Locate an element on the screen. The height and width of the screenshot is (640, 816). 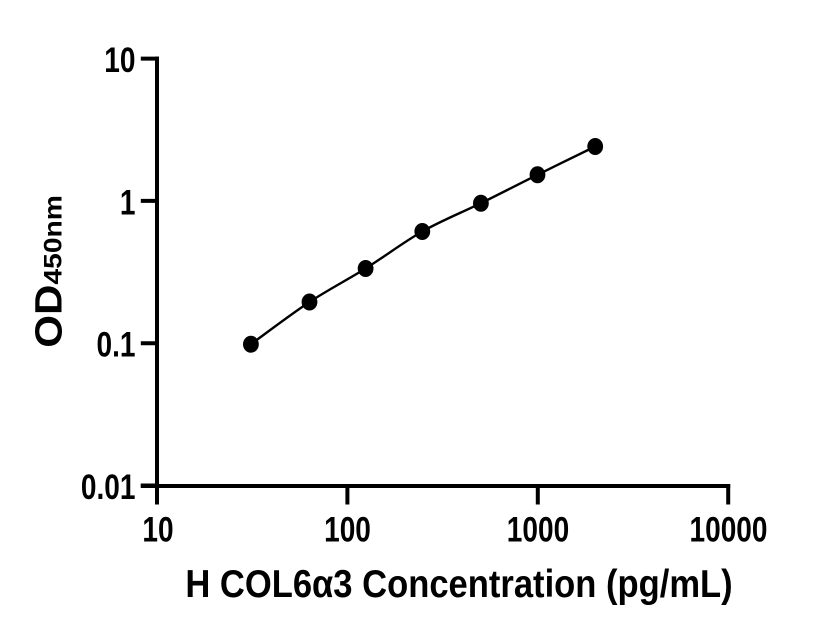
svg-text: H COL6α3 Concentration (pg/mL) is located at coordinates (458, 583).